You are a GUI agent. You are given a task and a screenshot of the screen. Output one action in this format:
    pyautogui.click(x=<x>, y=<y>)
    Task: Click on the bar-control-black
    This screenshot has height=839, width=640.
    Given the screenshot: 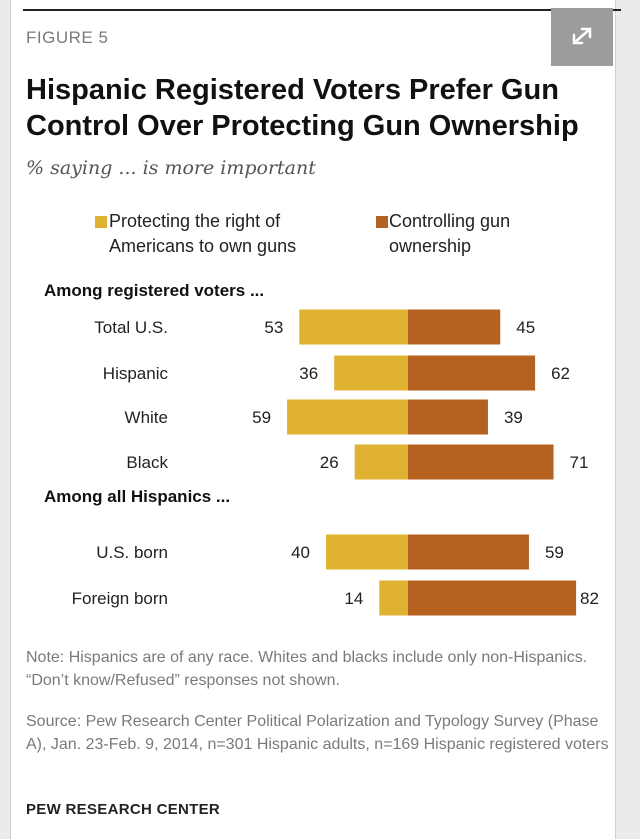 What is the action you would take?
    pyautogui.click(x=481, y=462)
    